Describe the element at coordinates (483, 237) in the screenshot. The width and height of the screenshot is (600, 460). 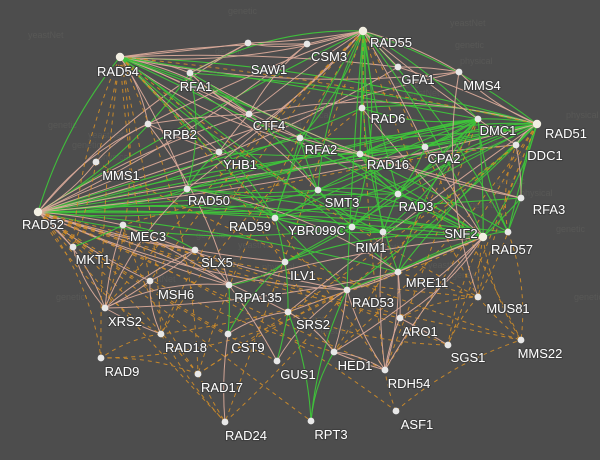
I see `graph-node-snf2` at that location.